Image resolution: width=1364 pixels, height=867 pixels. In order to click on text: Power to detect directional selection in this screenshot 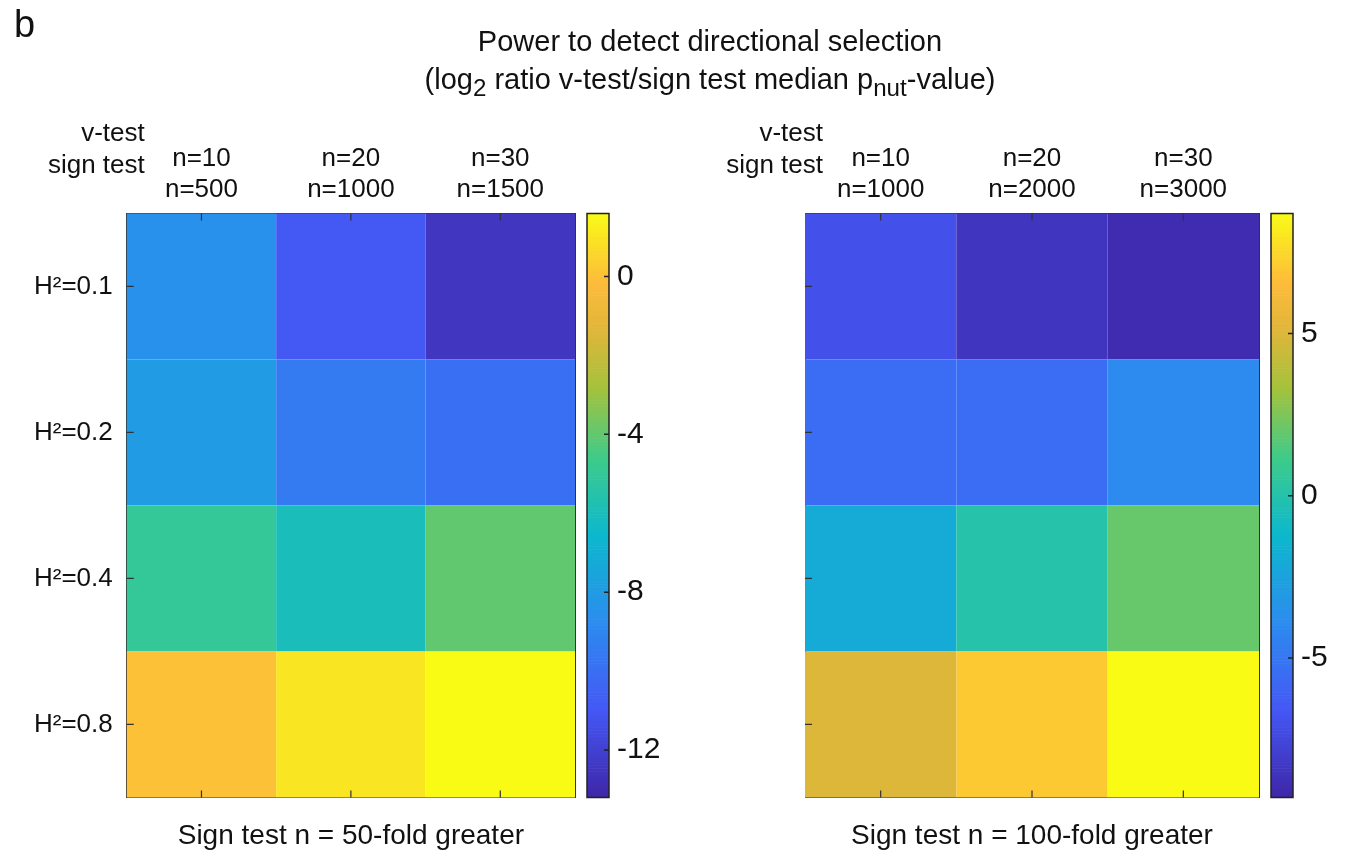, I will do `click(710, 41)`.